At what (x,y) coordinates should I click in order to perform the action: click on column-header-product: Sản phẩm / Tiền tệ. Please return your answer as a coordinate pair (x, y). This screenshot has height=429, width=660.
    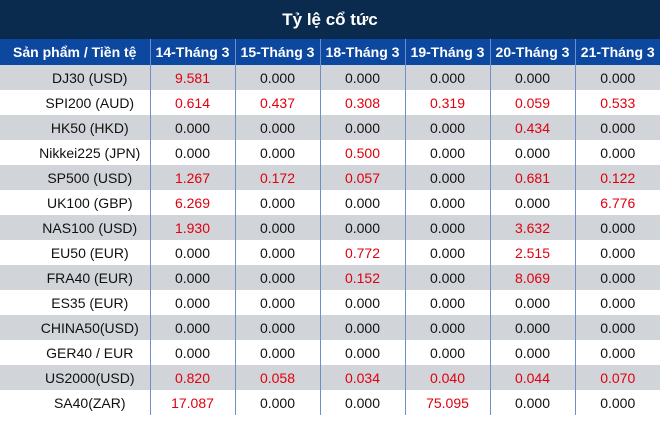
    Looking at the image, I should click on (75, 52).